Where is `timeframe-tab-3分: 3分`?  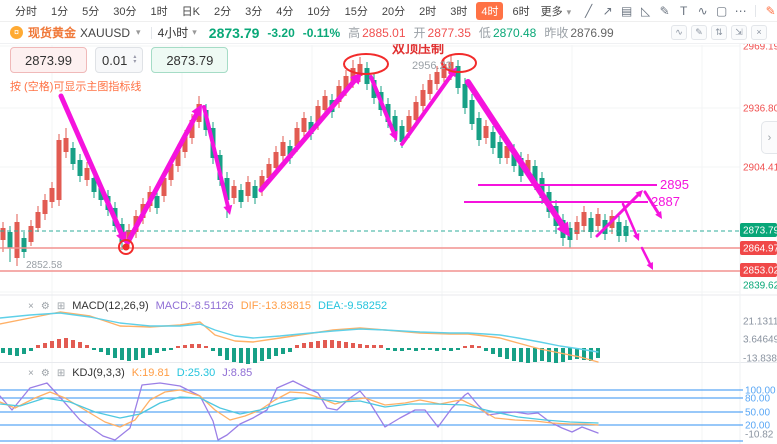 timeframe-tab-3分: 3分 is located at coordinates (254, 11).